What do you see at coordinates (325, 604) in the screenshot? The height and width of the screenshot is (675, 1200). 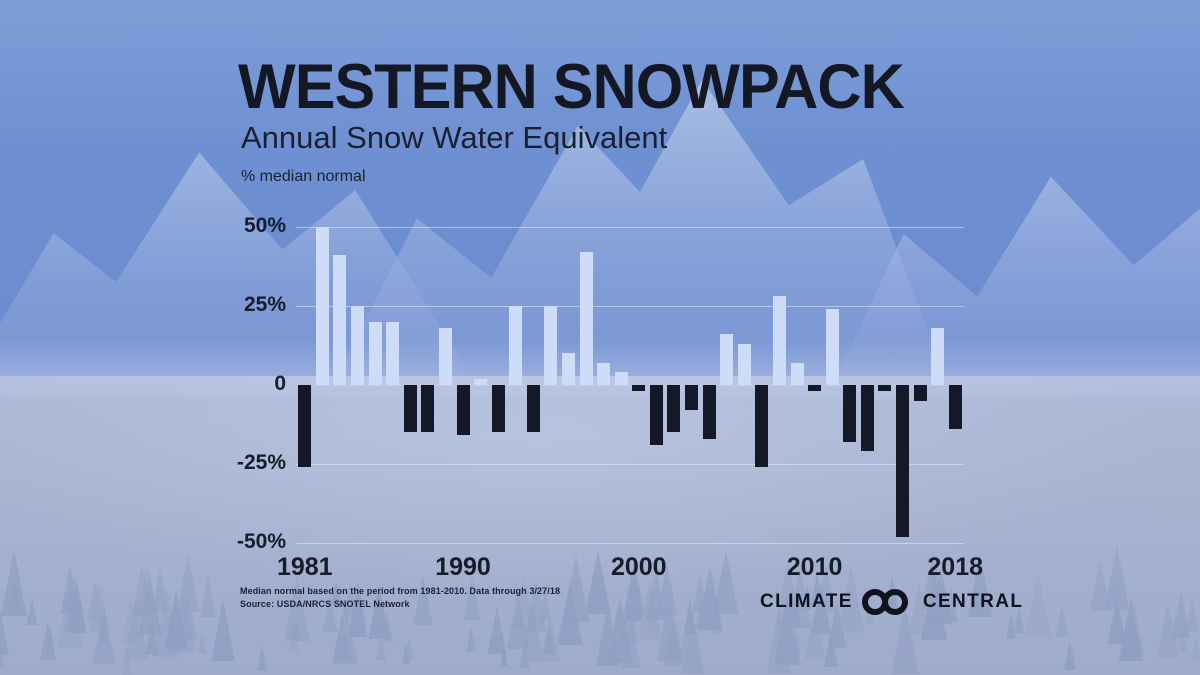 I see `source-note-line-2: Source: USDA/NRCS SNOTEL Network` at bounding box center [325, 604].